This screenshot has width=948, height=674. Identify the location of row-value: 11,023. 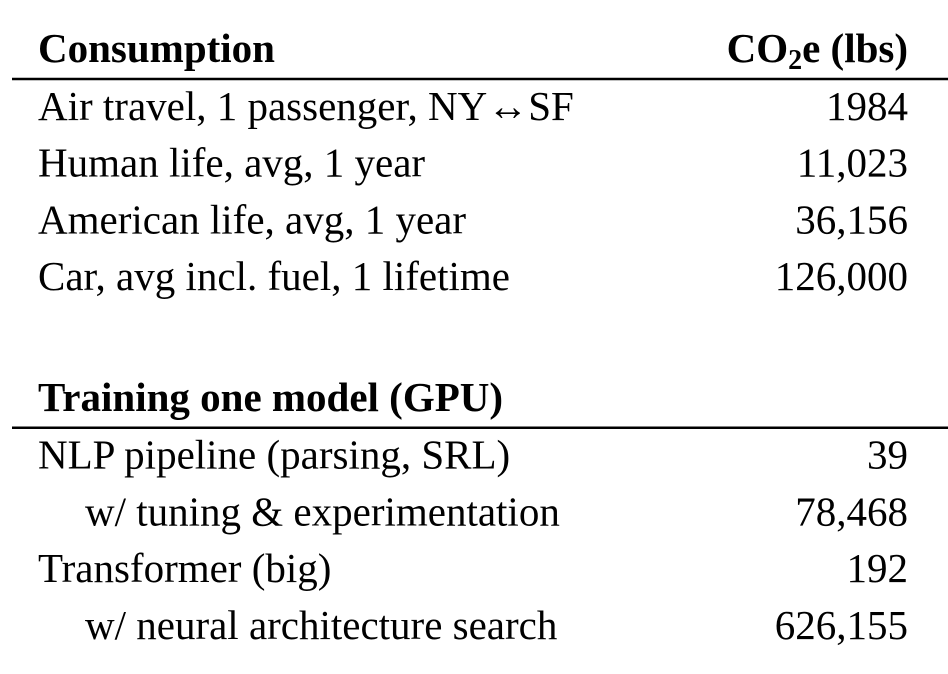
(852, 163).